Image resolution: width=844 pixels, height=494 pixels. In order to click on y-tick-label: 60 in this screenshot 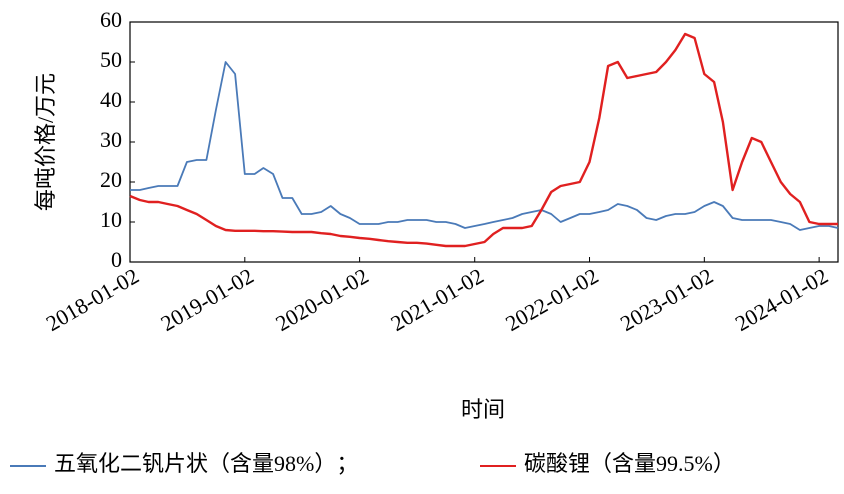, I will do `click(111, 19)`.